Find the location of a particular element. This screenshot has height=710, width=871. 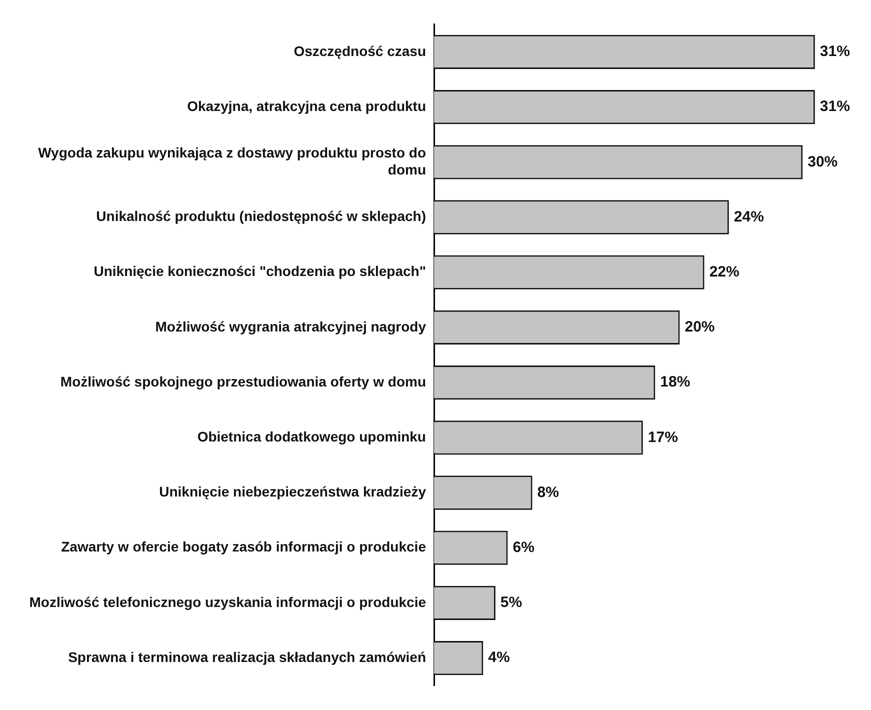

y-tick-label: Uniknięcie konieczności "chodzenia po sklepach" is located at coordinates (260, 271).